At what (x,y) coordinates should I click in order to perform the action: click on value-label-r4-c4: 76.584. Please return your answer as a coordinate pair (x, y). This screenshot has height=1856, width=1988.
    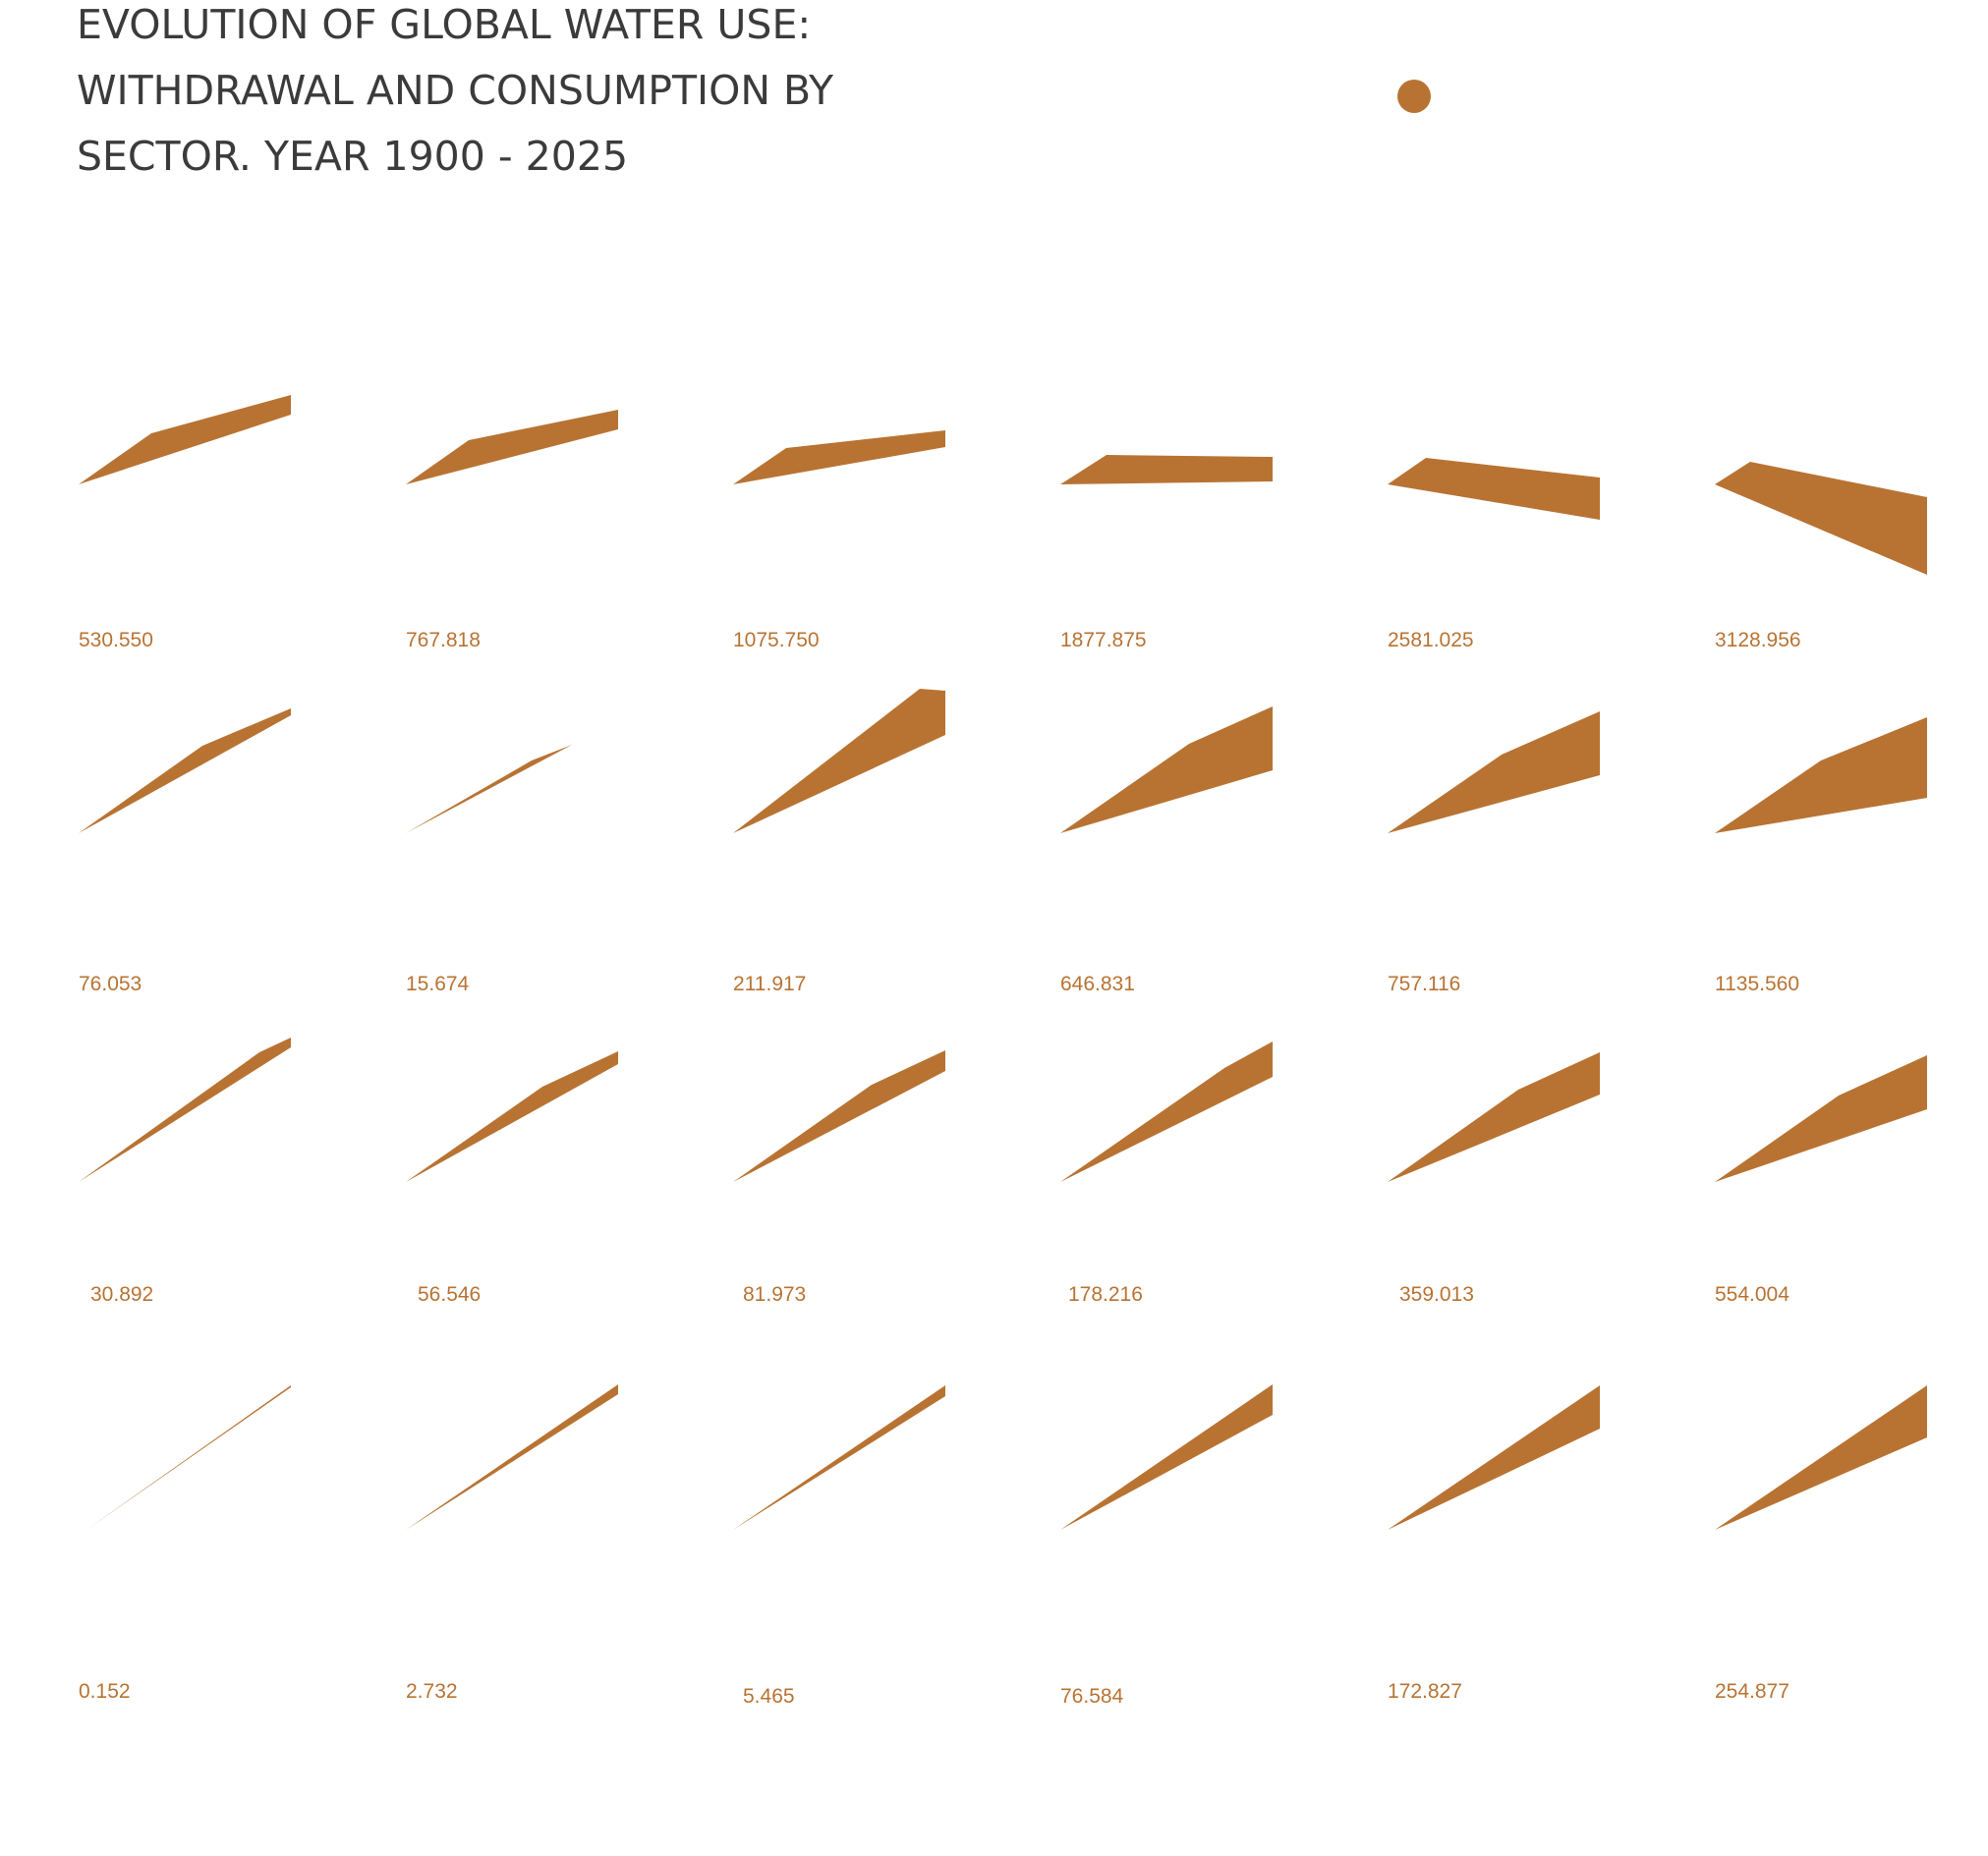
    Looking at the image, I should click on (1092, 1696).